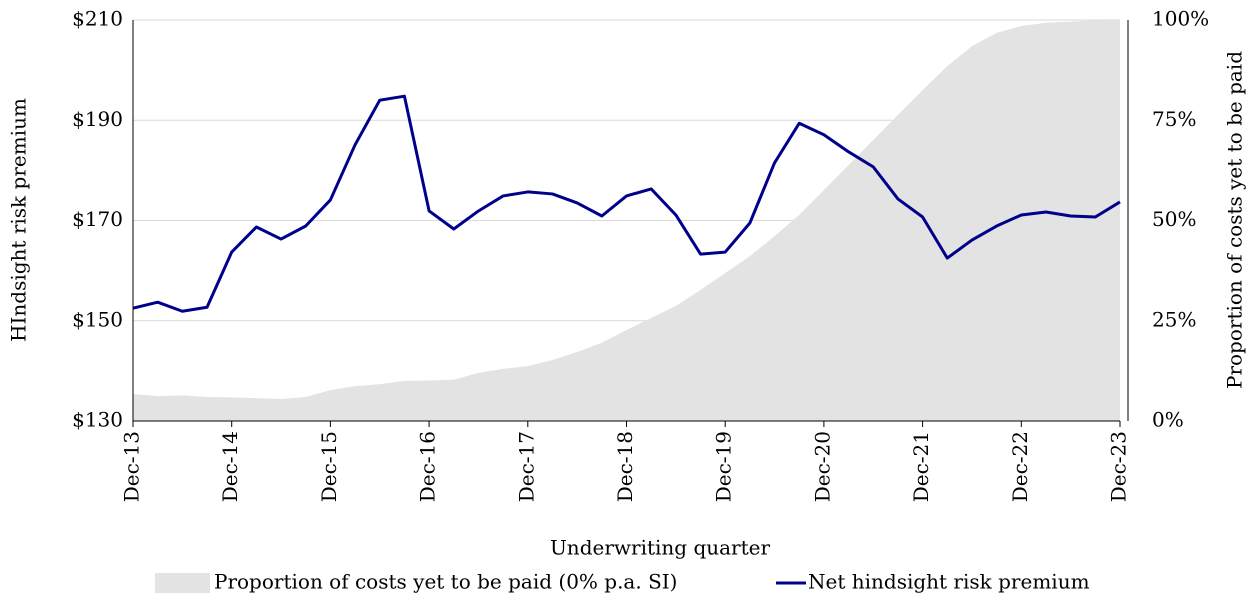 Image resolution: width=1255 pixels, height=603 pixels. I want to click on x-tick-label: Dec-21, so click(921, 466).